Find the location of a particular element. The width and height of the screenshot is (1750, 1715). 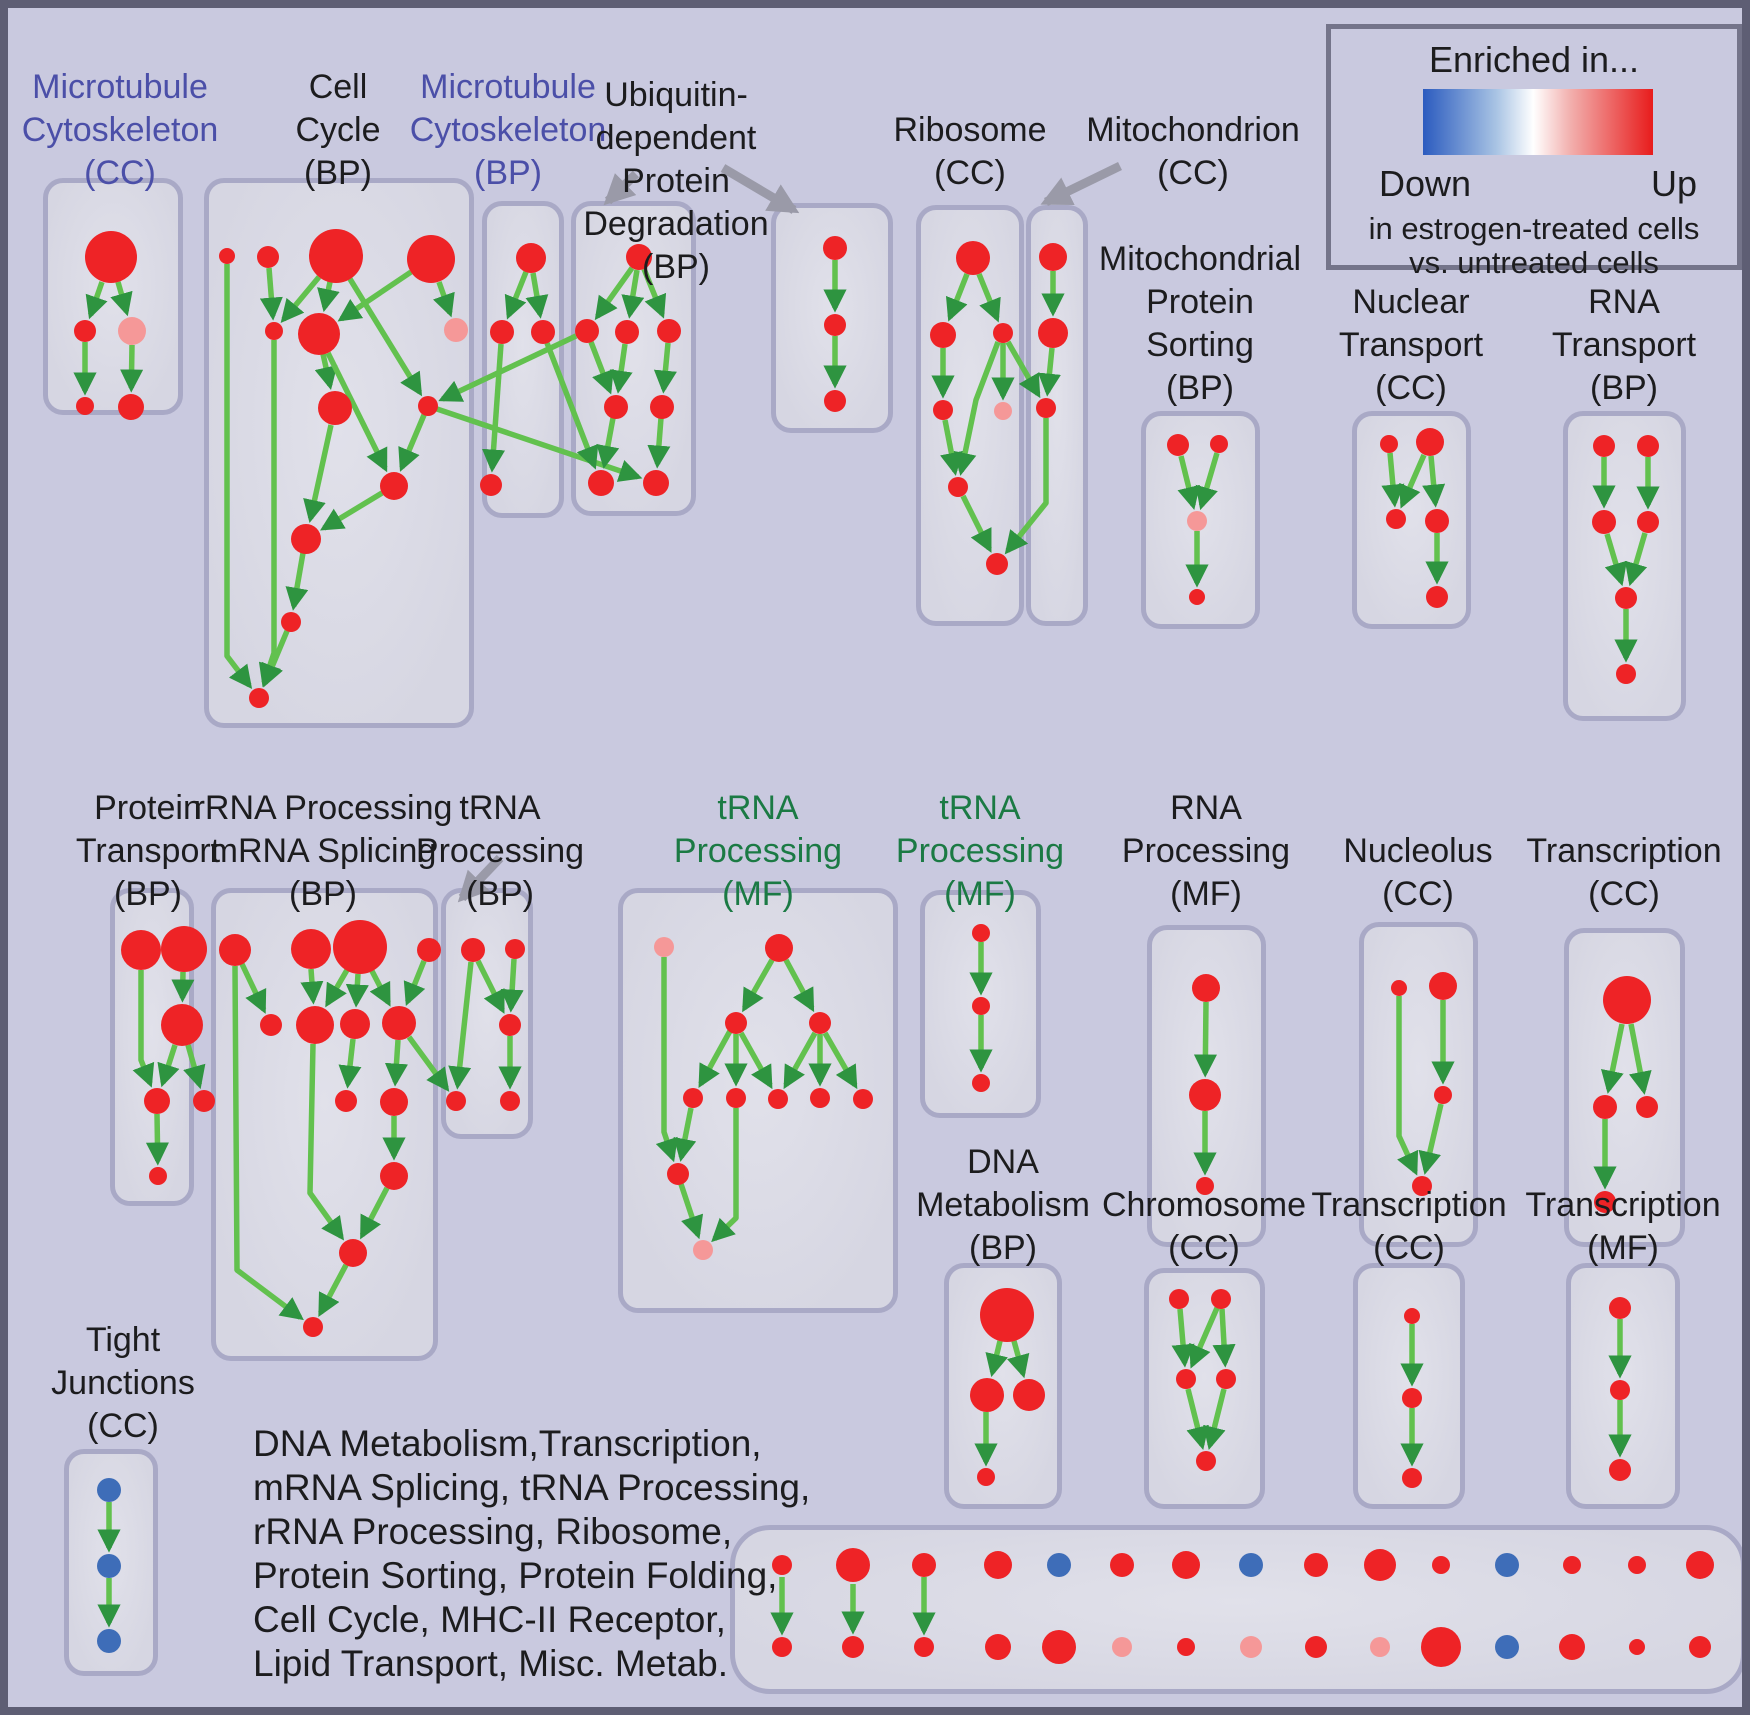

cluster-label-mitochondrion-cc: Mitochondrion (CC) is located at coordinates (1193, 152).